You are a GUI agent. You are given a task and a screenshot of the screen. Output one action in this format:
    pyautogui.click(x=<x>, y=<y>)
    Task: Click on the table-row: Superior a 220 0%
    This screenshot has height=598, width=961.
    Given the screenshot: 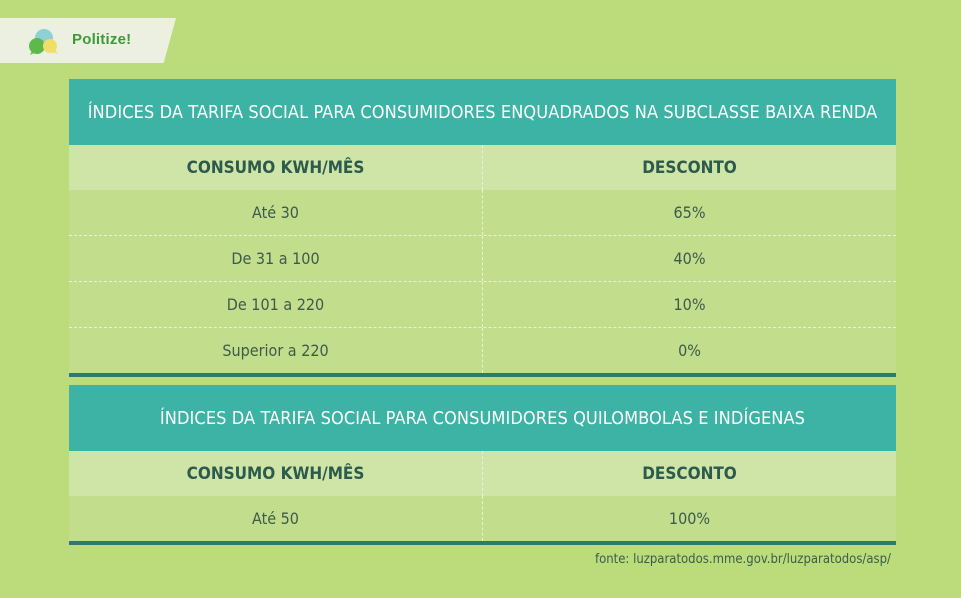 What is the action you would take?
    pyautogui.click(x=482, y=350)
    